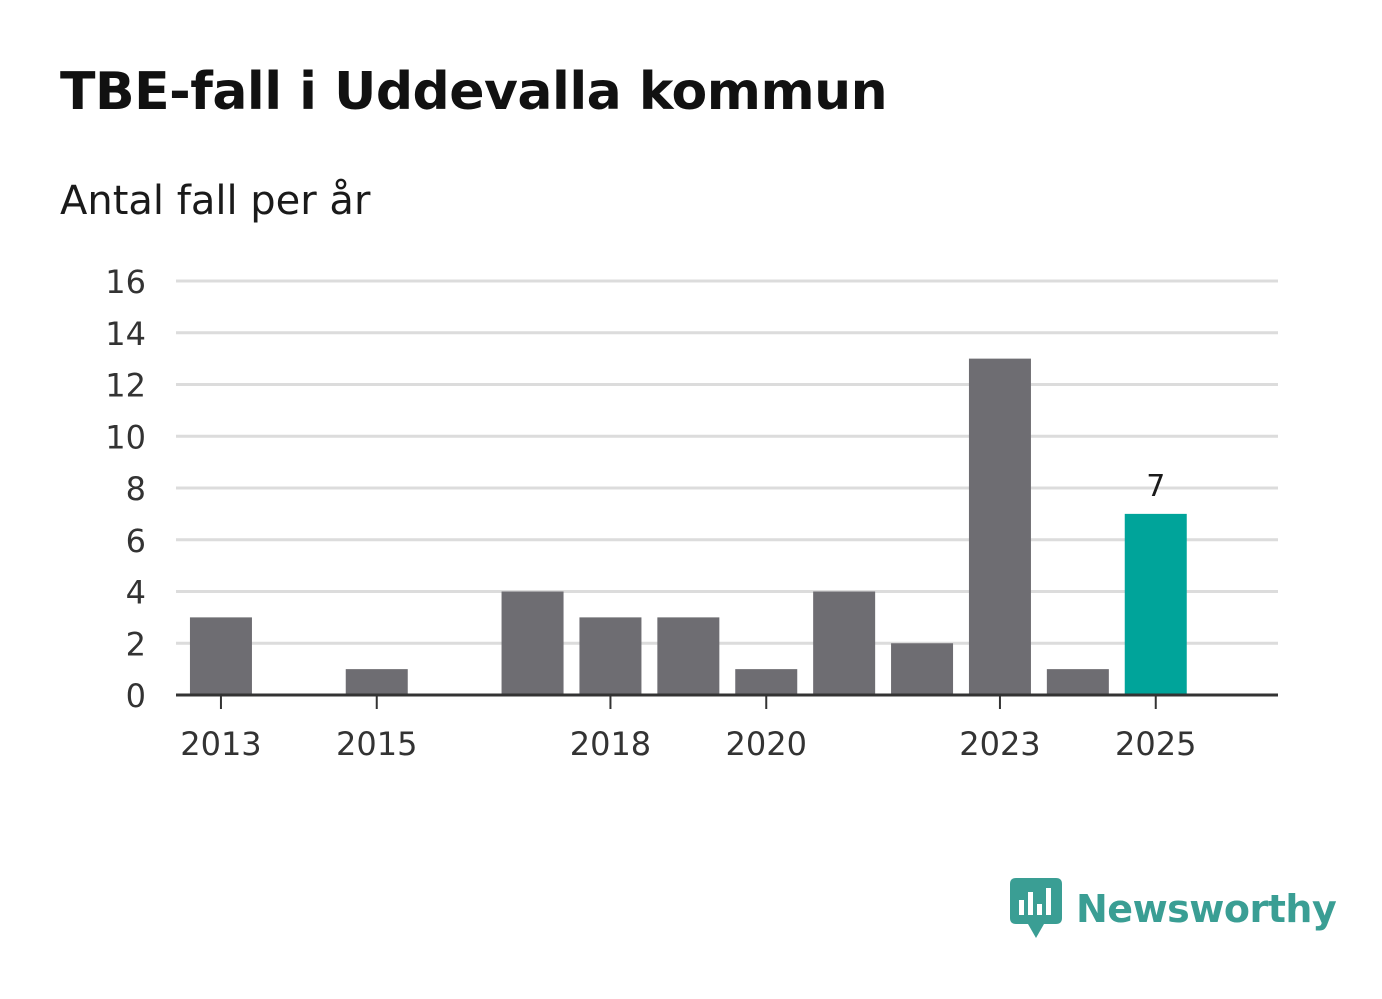 This screenshot has height=999, width=1382. I want to click on bar-2021, so click(844, 643).